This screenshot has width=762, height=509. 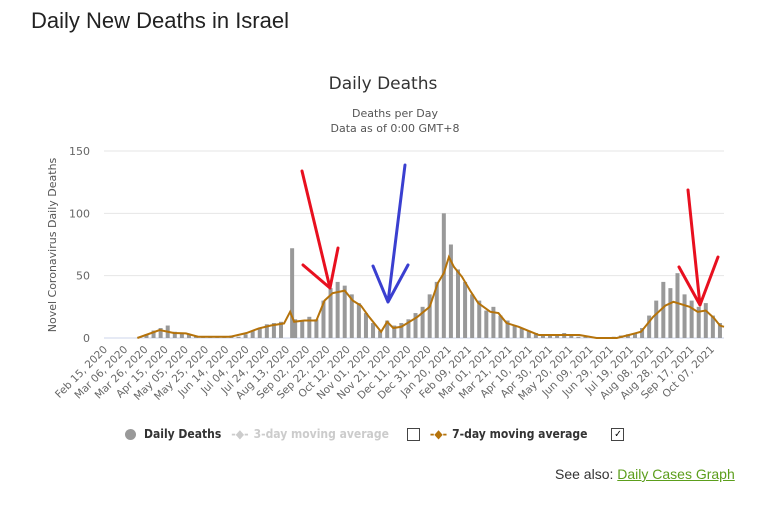 What do you see at coordinates (383, 84) in the screenshot?
I see `chart-title: Daily Deaths` at bounding box center [383, 84].